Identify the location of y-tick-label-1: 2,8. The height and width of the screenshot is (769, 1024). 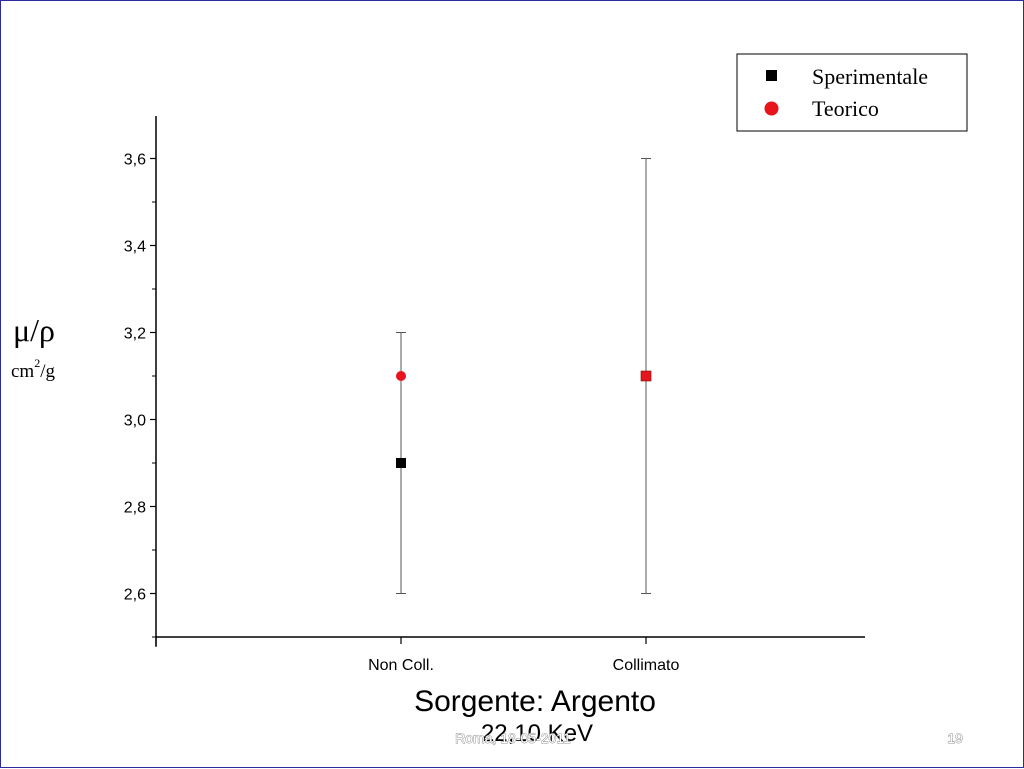
(135, 508).